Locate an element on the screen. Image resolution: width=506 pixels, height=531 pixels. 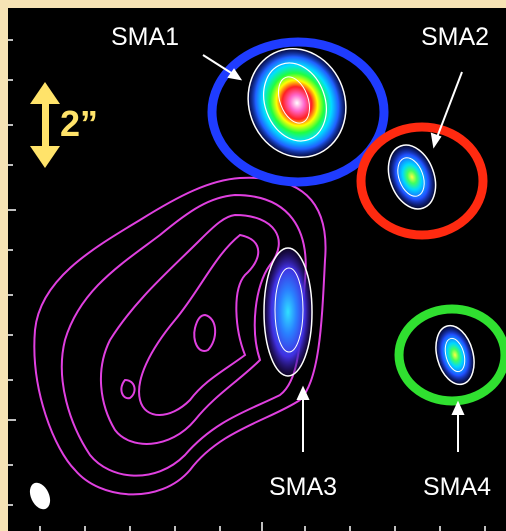
source-sma2 is located at coordinates (412, 177).